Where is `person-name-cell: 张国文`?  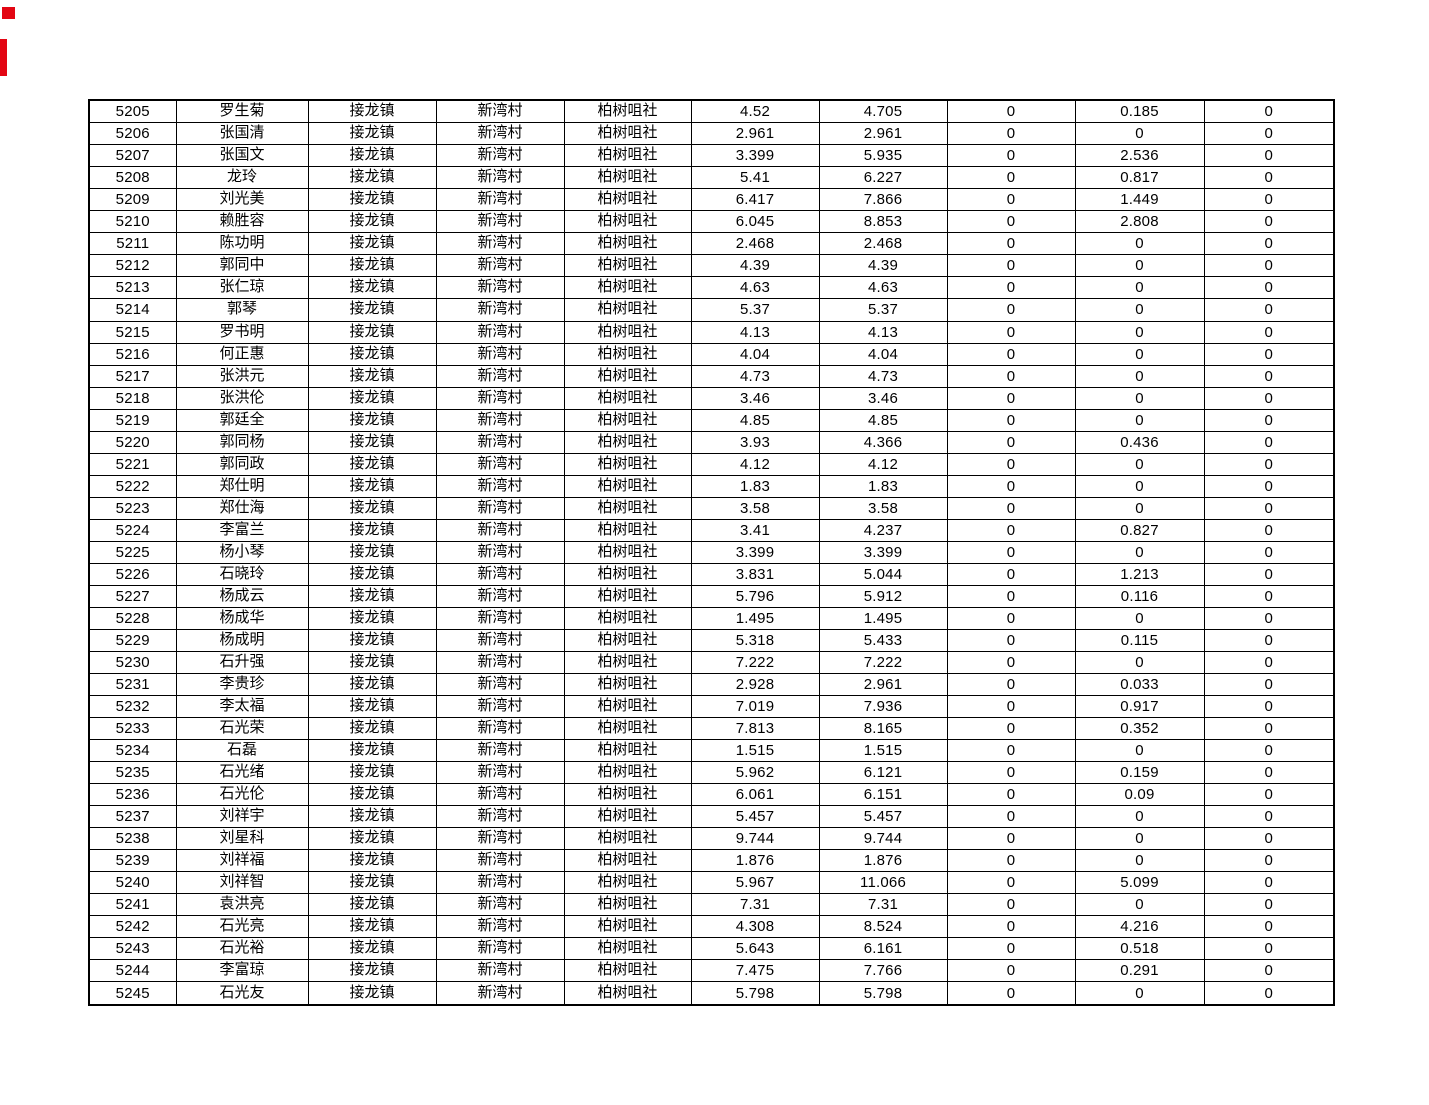
person-name-cell: 张国文 is located at coordinates (242, 156).